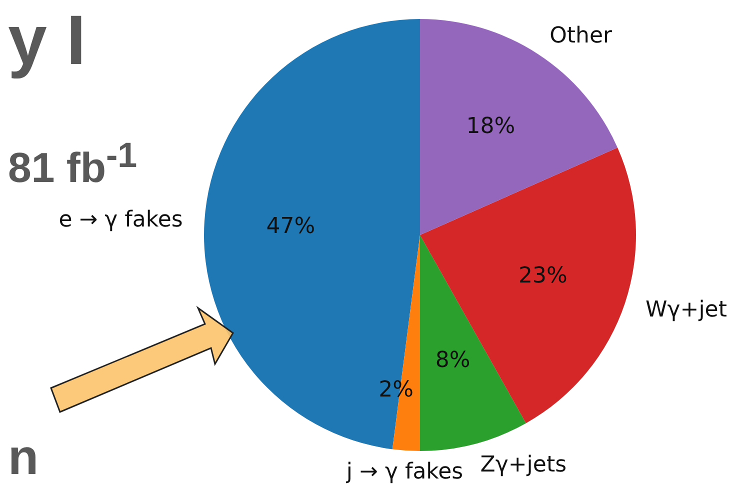 The image size is (755, 491). What do you see at coordinates (47, 43) in the screenshot?
I see `text: y I` at bounding box center [47, 43].